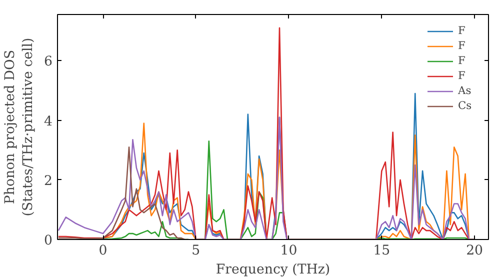 Image resolution: width=500 pixels, height=280 pixels. Describe the element at coordinates (475, 251) in the screenshot. I see `x-tick-label: 20` at that location.